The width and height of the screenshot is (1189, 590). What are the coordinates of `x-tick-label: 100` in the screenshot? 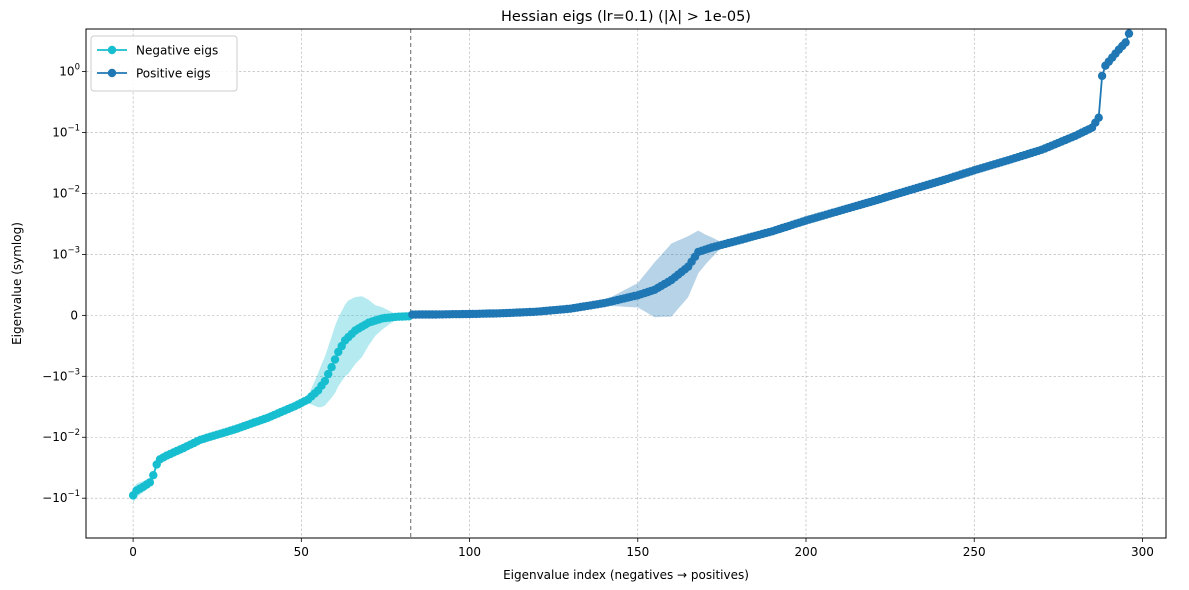 It's located at (469, 552).